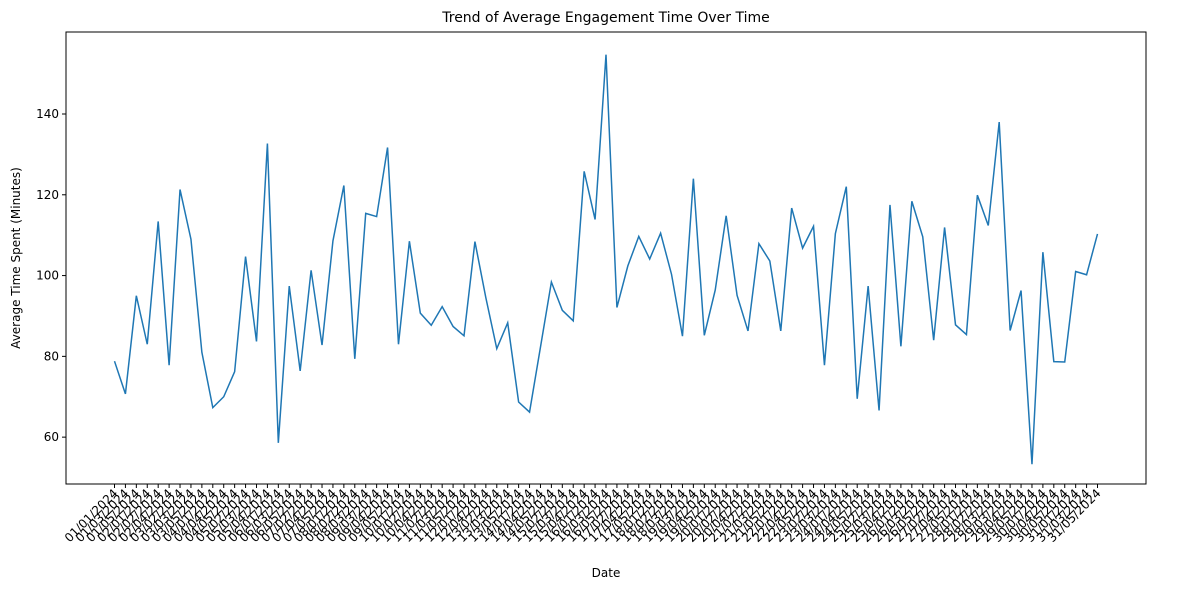  Describe the element at coordinates (47, 114) in the screenshot. I see `y-tick-label: 140` at that location.